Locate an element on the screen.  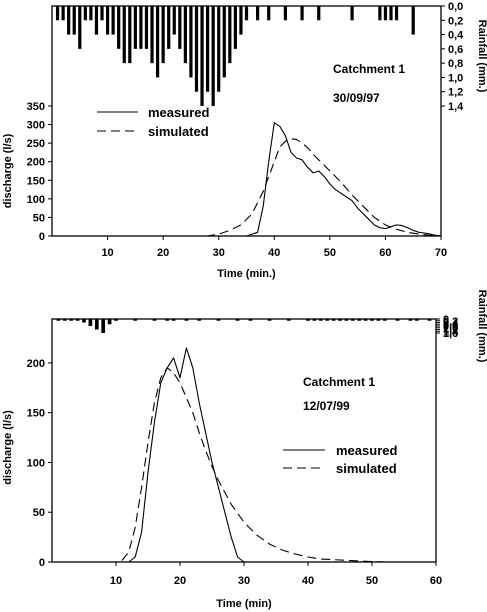
x-tick-label: 10 is located at coordinates (116, 581).